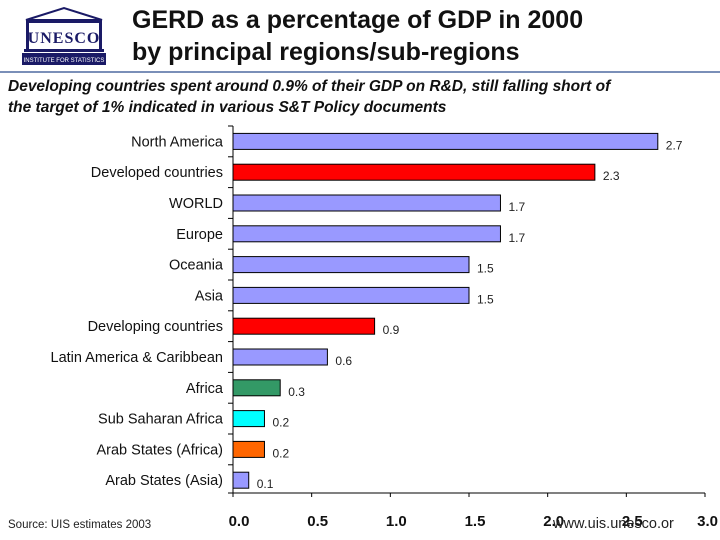  What do you see at coordinates (196, 204) in the screenshot?
I see `category-label: WORLD` at bounding box center [196, 204].